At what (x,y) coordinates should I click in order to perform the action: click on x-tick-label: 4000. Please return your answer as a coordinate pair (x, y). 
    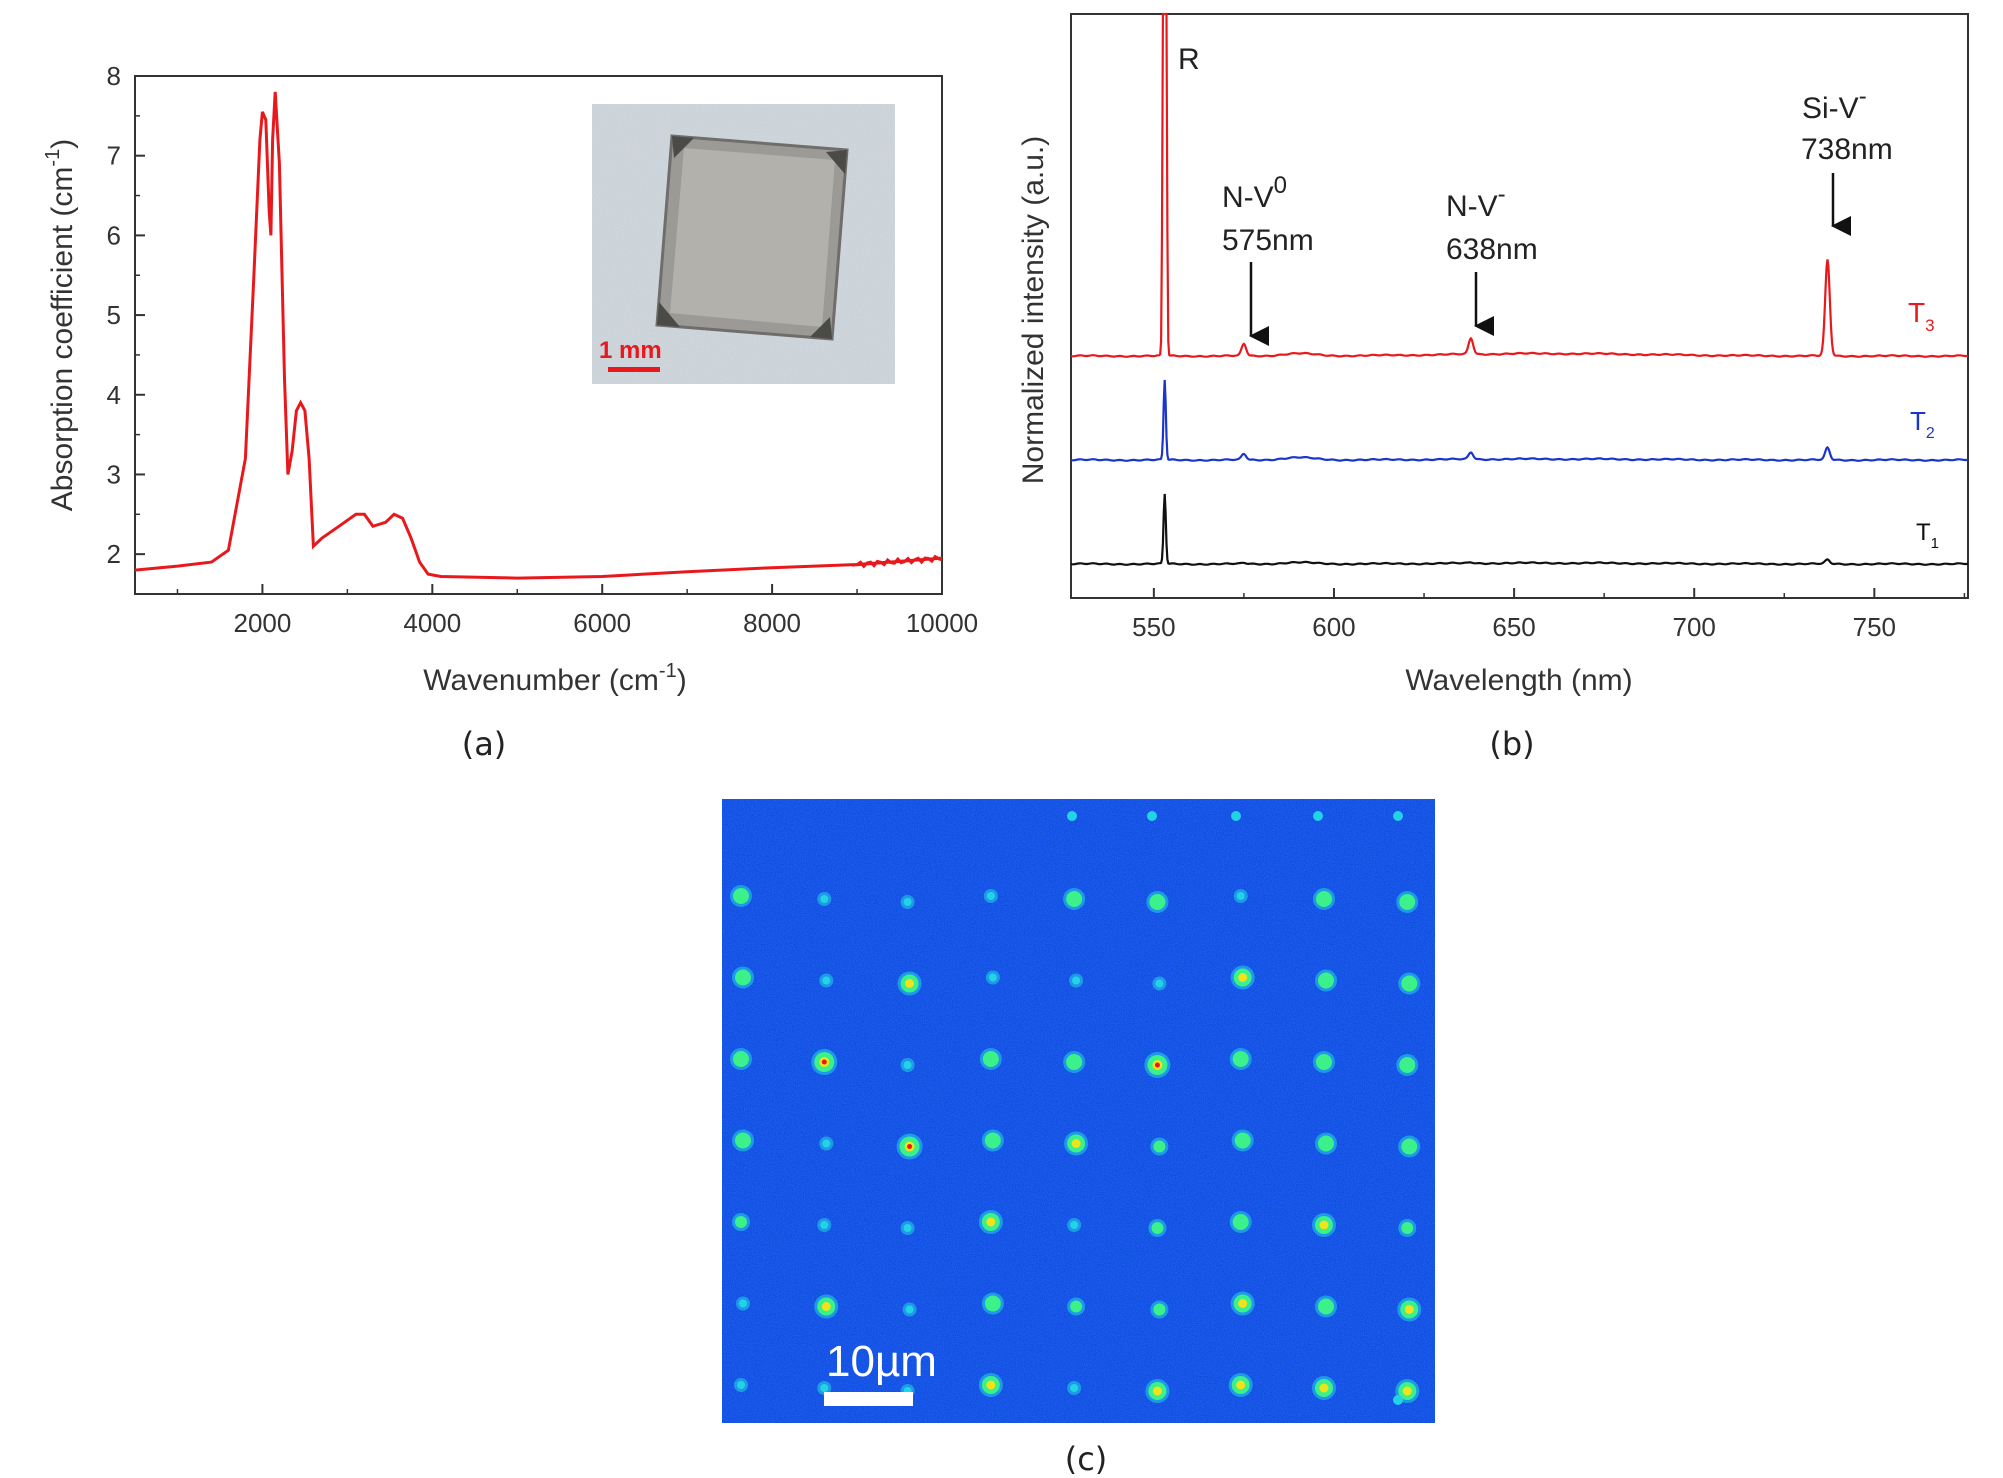
    Looking at the image, I should click on (432, 623).